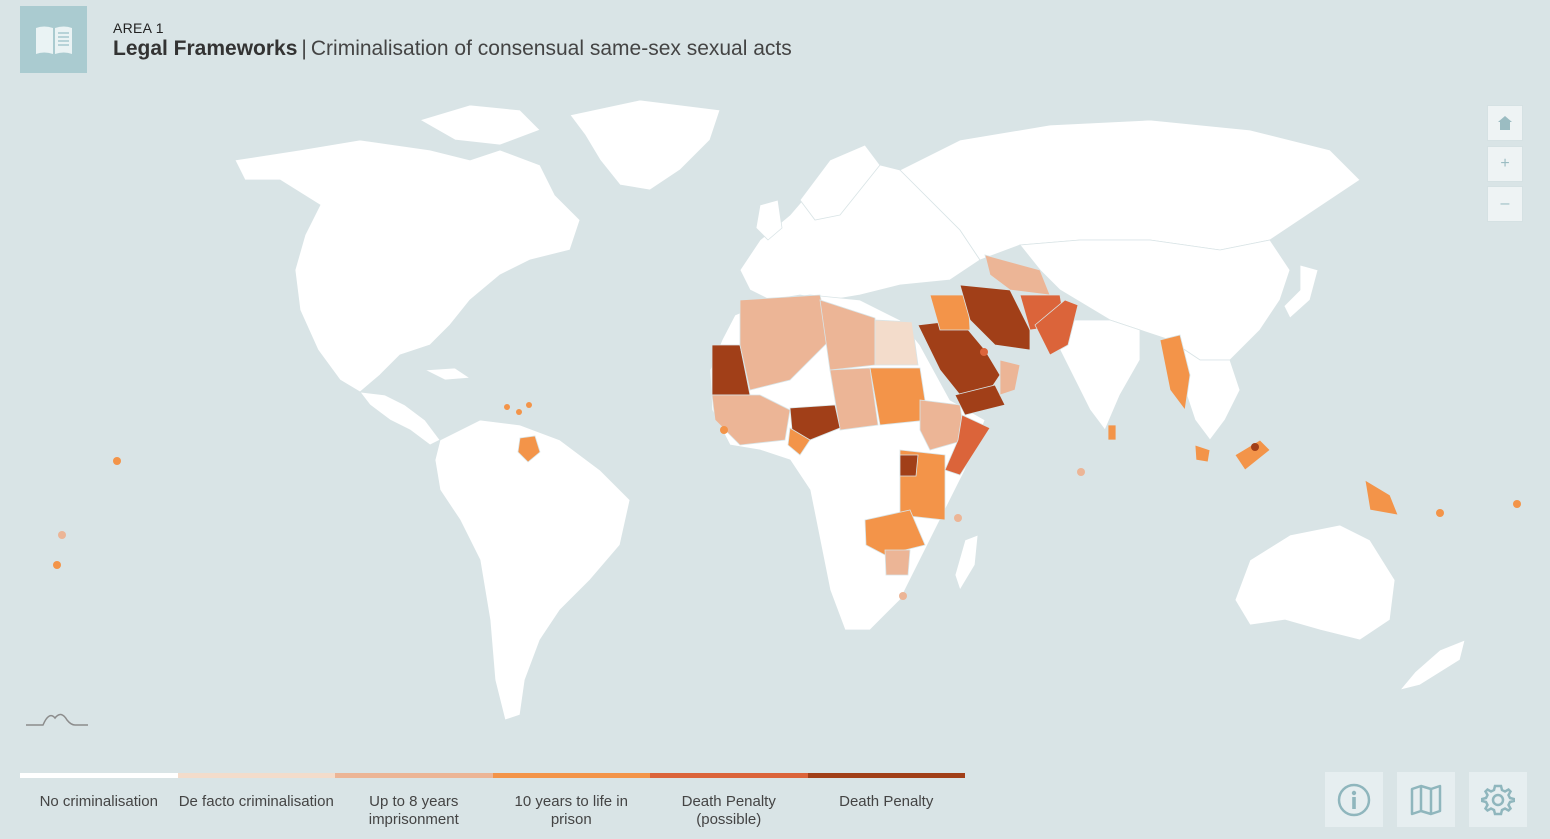 The width and height of the screenshot is (1550, 839). I want to click on country-zimbabwe, so click(897, 562).